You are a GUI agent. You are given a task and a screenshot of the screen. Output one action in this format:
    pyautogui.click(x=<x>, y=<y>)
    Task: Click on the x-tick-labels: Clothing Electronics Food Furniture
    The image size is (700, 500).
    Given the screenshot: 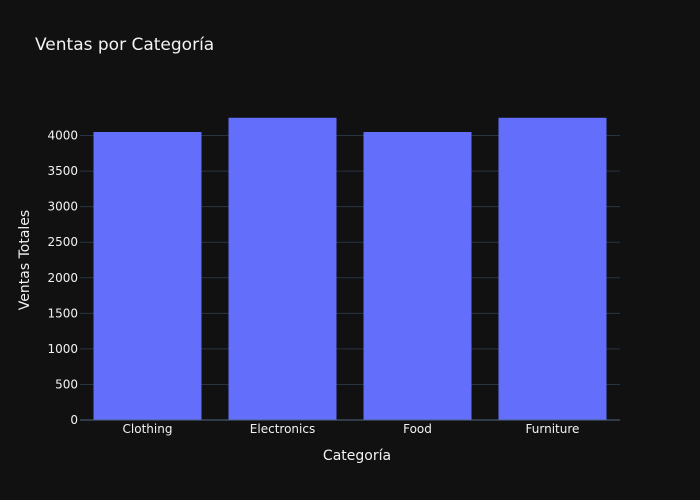 What is the action you would take?
    pyautogui.click(x=351, y=429)
    